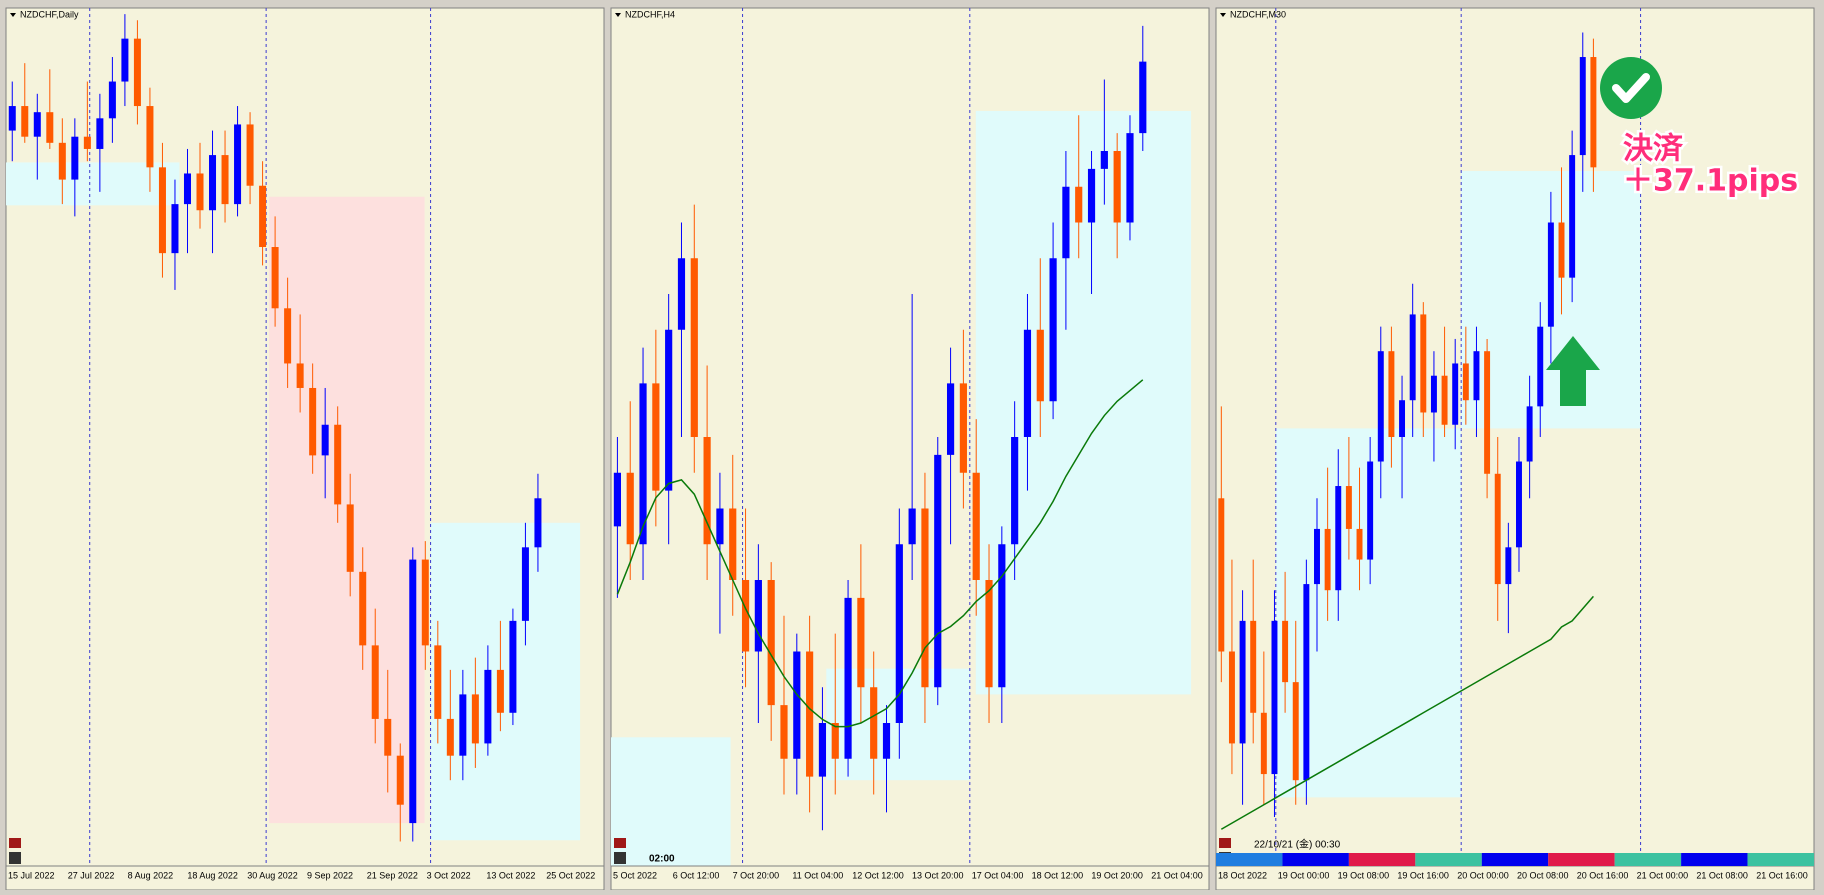  I want to click on title-arrow, so click(13, 15).